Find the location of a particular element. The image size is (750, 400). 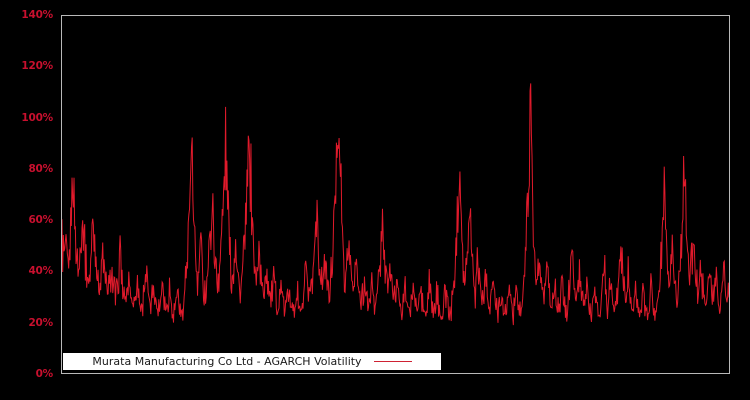

legend-line-sample is located at coordinates (392, 361).